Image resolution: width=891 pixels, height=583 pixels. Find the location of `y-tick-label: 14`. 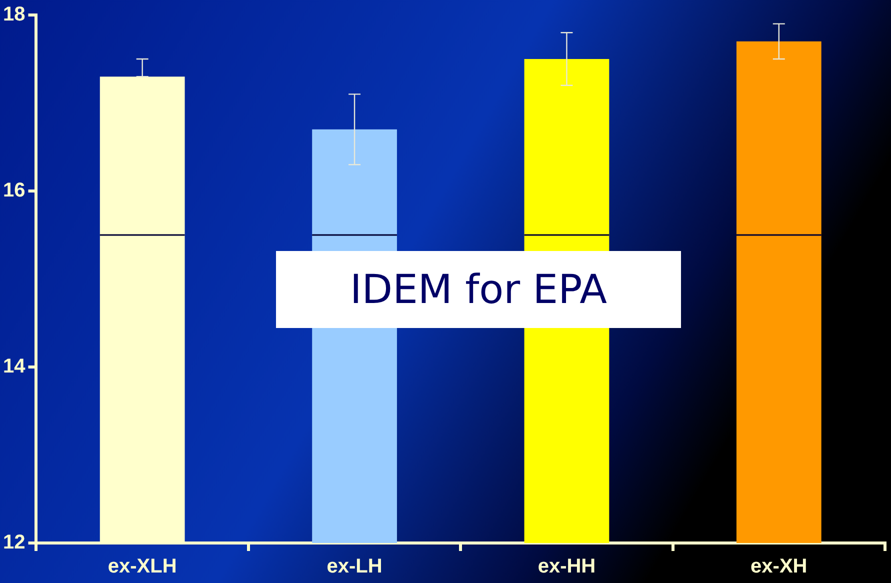

y-tick-label: 14 is located at coordinates (14, 367).